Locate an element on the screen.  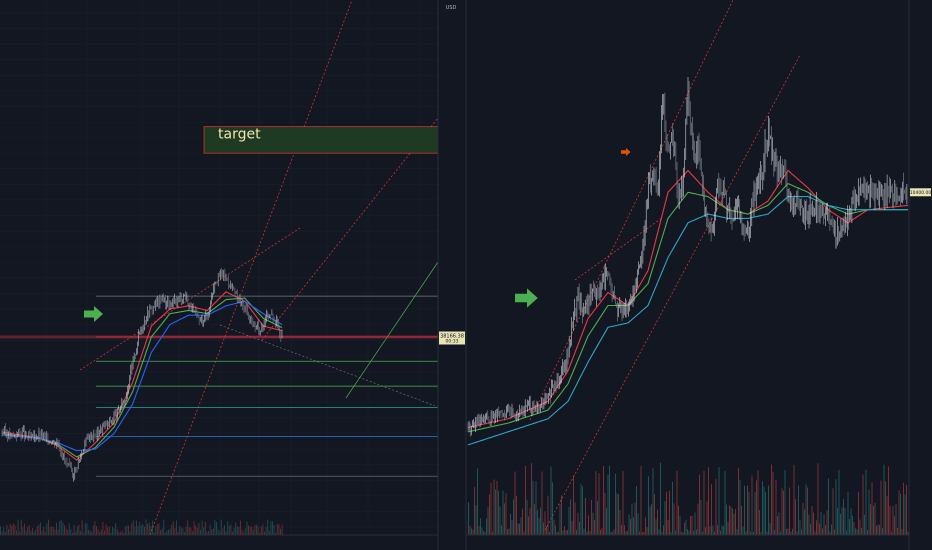
left-volume-bars is located at coordinates (141, 527).